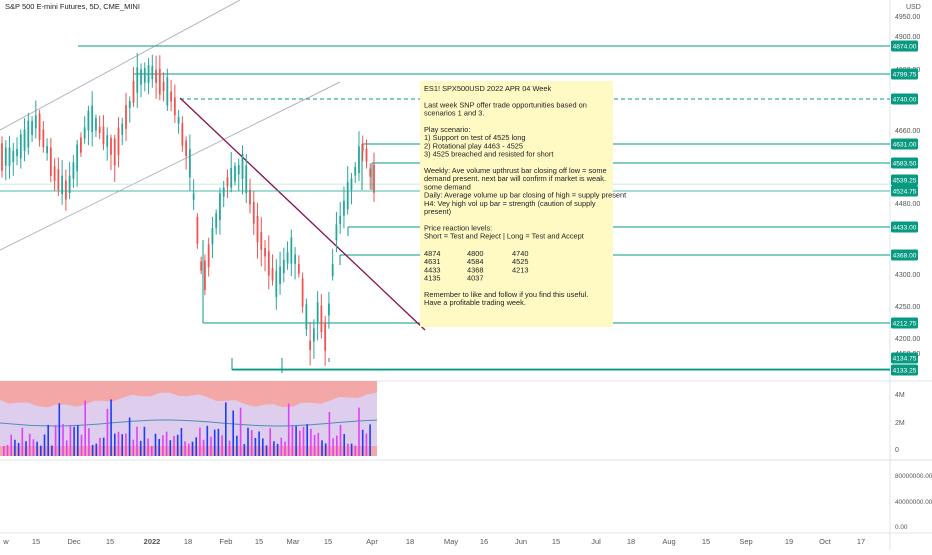 This screenshot has width=932, height=555. I want to click on volume-pane, so click(466, 418).